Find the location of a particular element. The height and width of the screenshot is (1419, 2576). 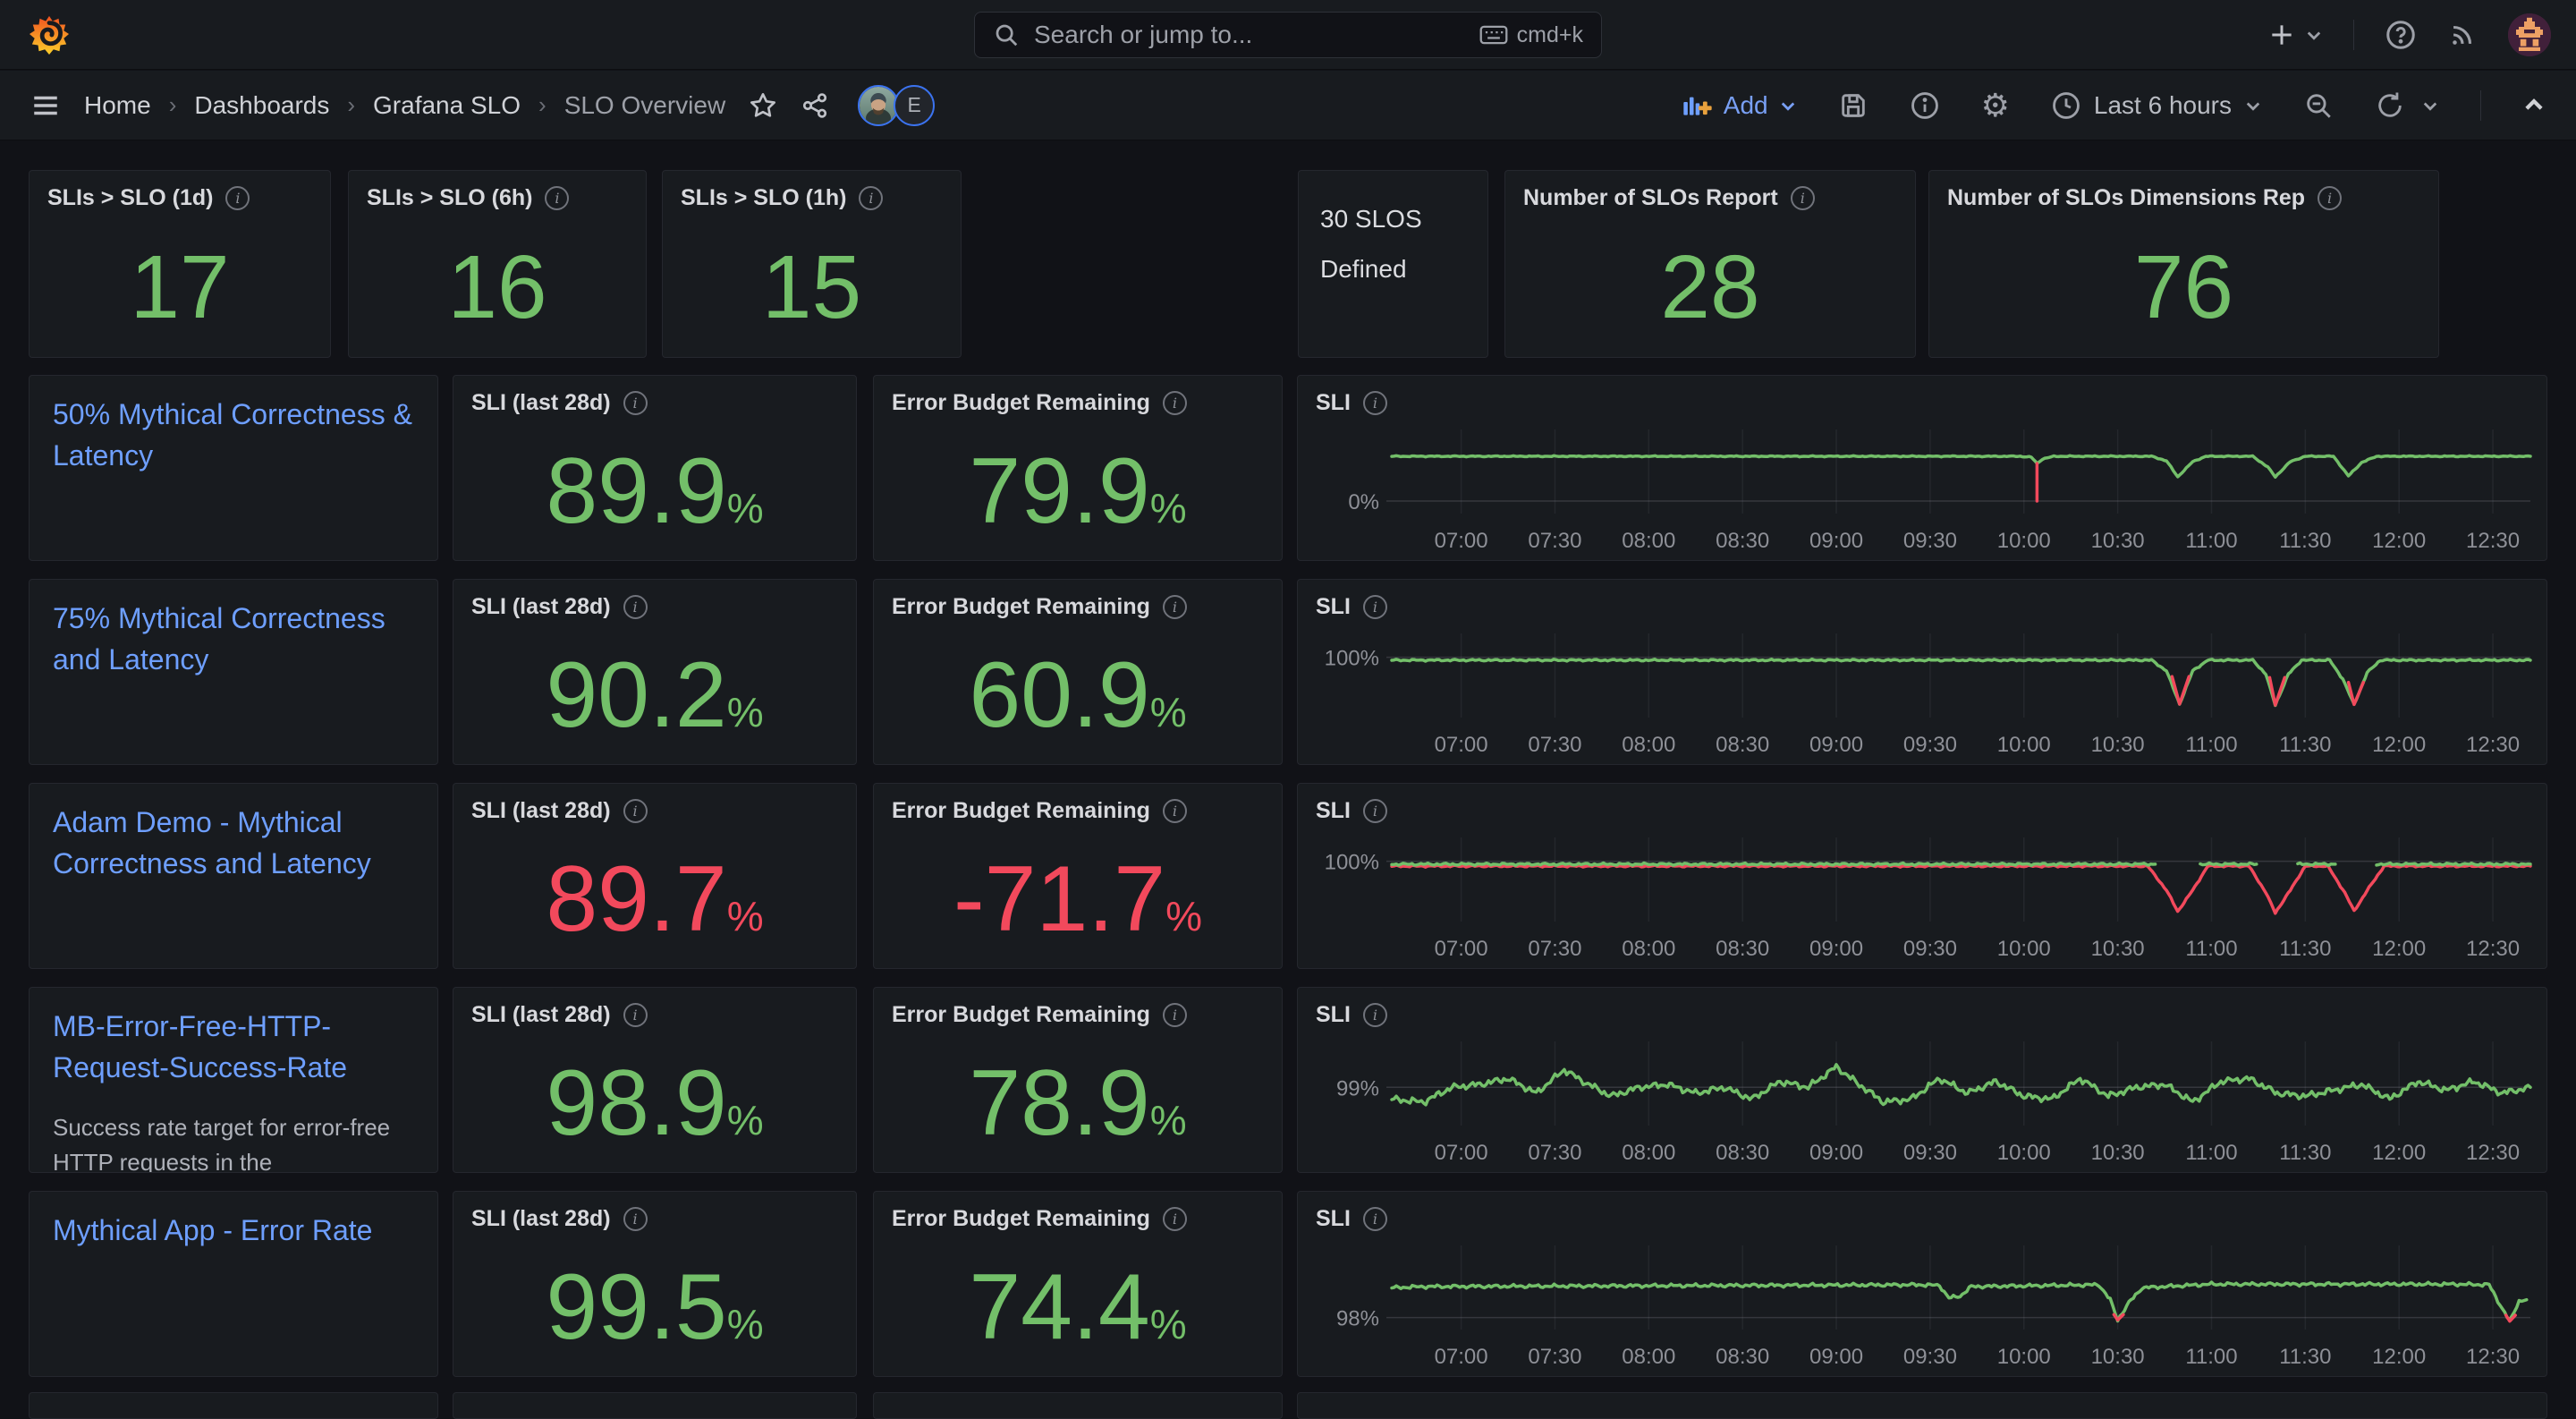

text-line: Defined is located at coordinates (1363, 269).